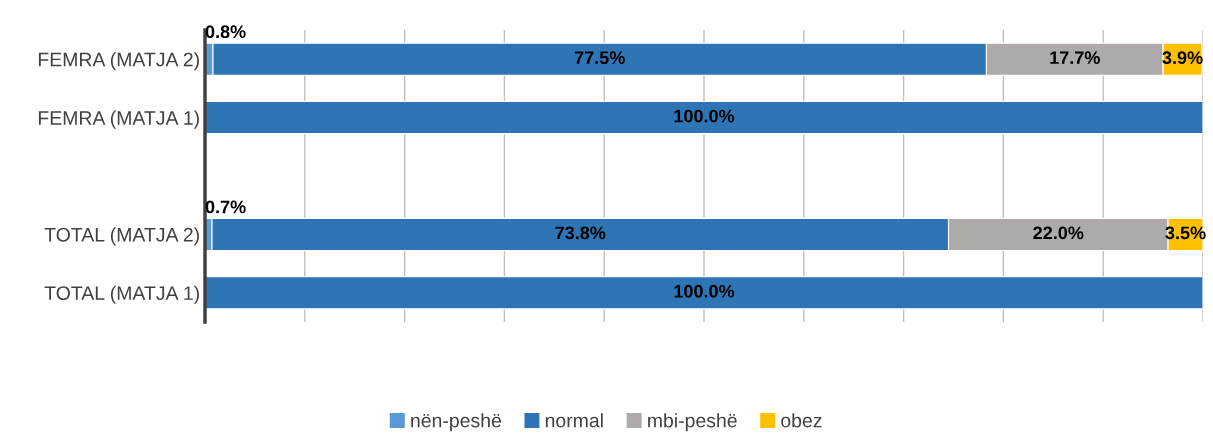 The image size is (1213, 441). What do you see at coordinates (580, 233) in the screenshot?
I see `data-label: 73.8%` at bounding box center [580, 233].